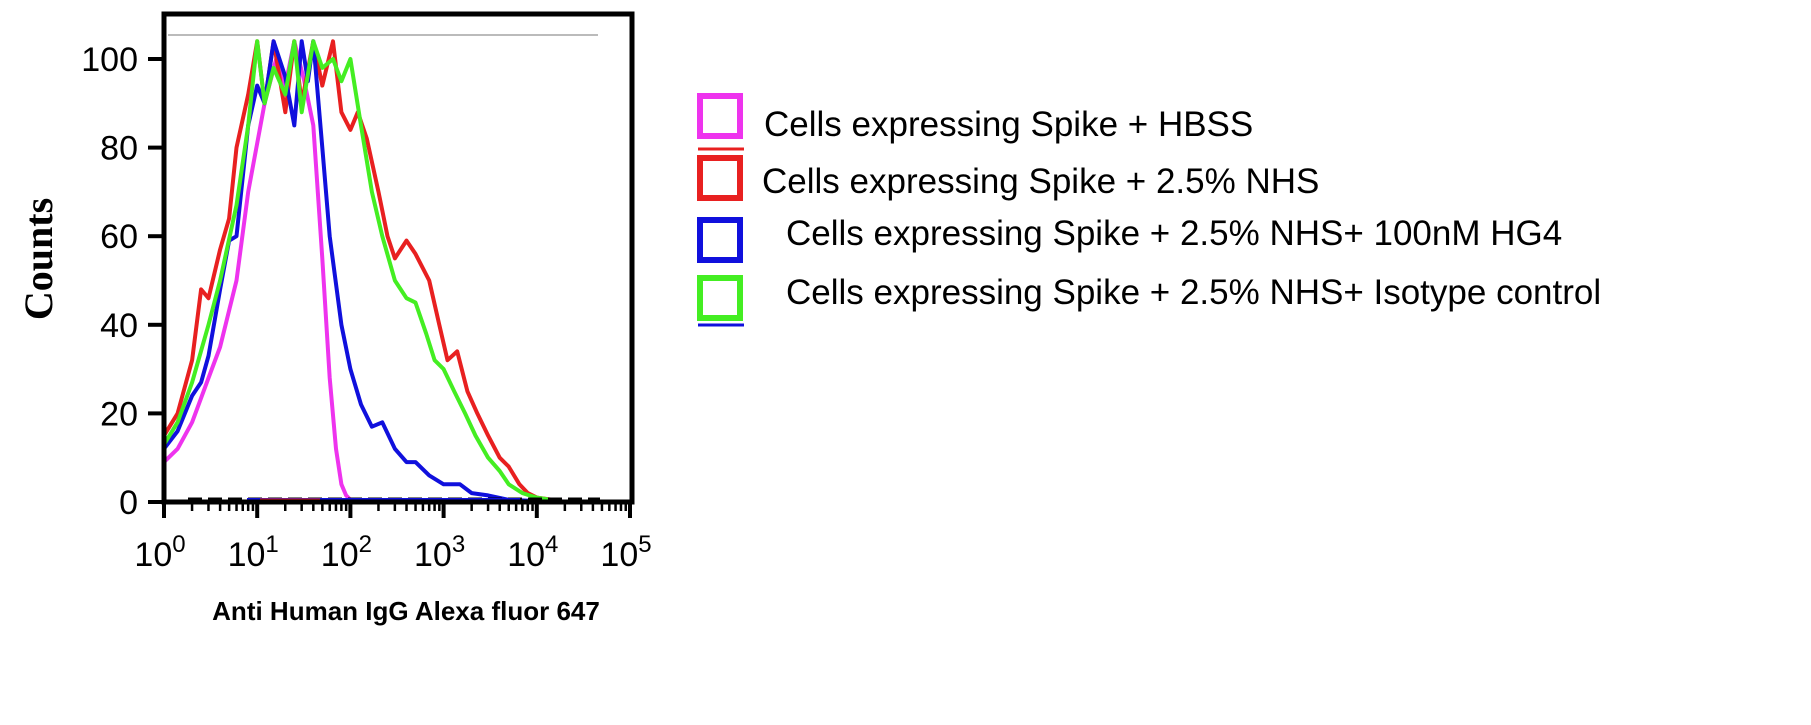 This screenshot has width=1811, height=725. What do you see at coordinates (122, 281) in the screenshot?
I see `y-axis: 0 20 40 60 80 100` at bounding box center [122, 281].